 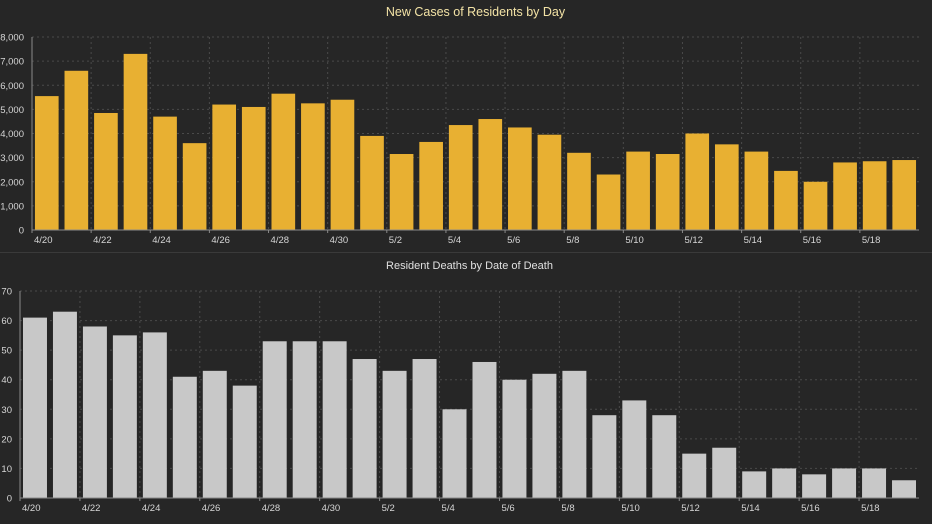 What do you see at coordinates (6, 351) in the screenshot?
I see `deaths-y-tick-label: 50` at bounding box center [6, 351].